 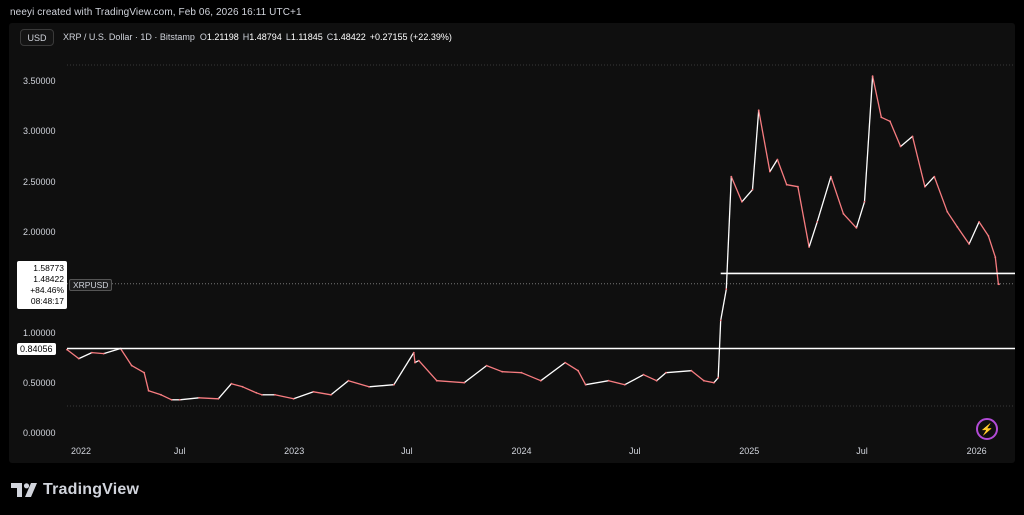 What do you see at coordinates (48, 268) in the screenshot?
I see `high-tag: 1.58773` at bounding box center [48, 268].